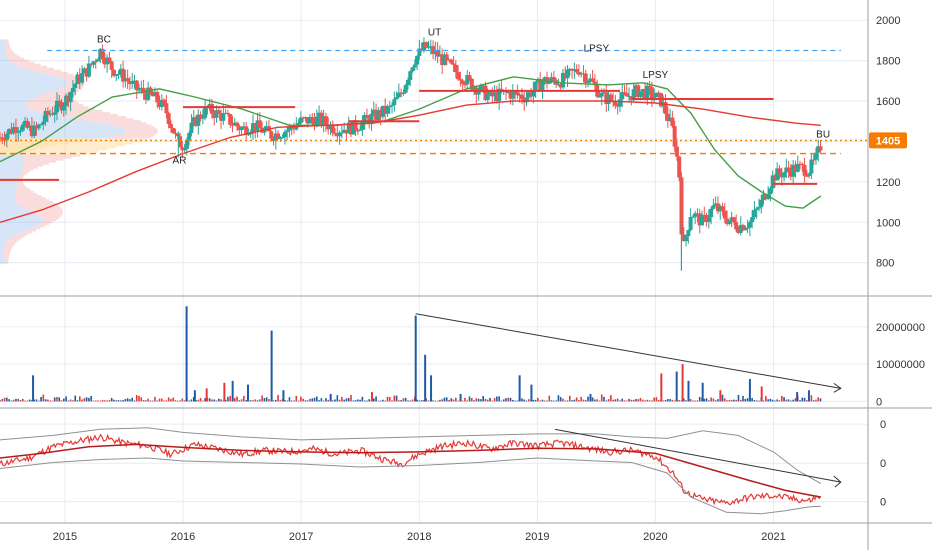  Describe the element at coordinates (628, 351) in the screenshot. I see `volume-trend-line` at that location.